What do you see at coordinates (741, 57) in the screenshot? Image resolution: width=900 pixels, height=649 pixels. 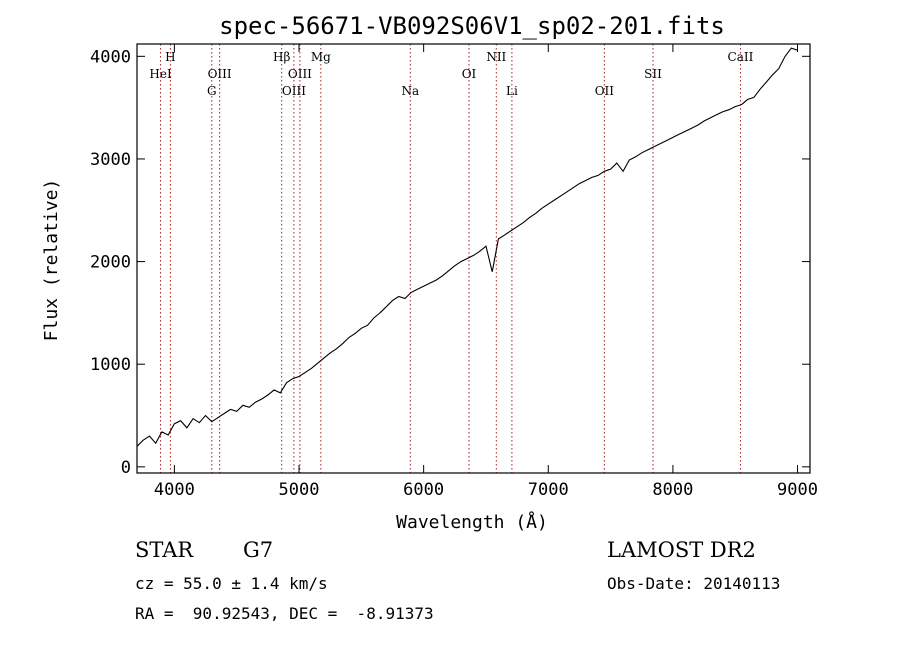 I see `spectral-line-label: CaII` at bounding box center [741, 57].